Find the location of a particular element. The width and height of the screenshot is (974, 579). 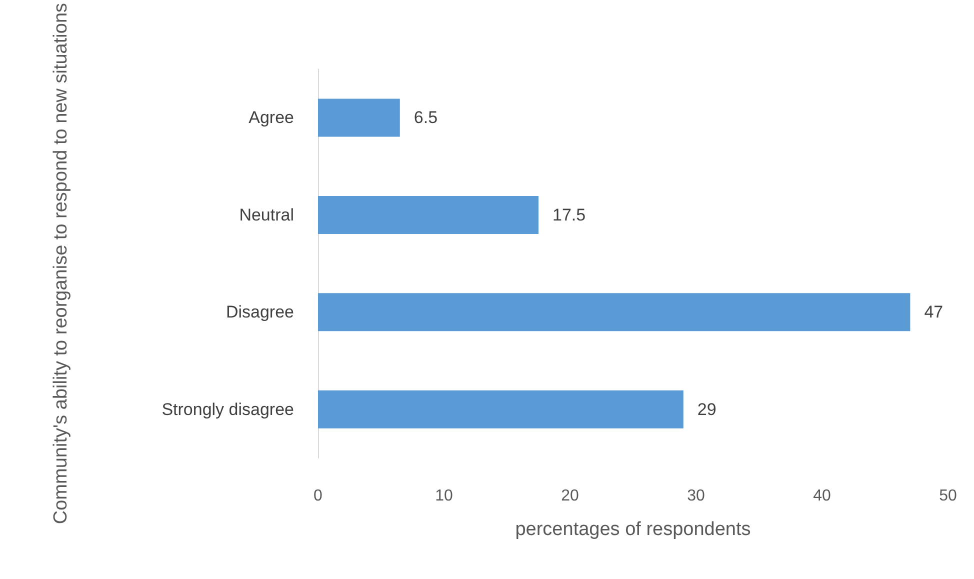

x-tick-label: 30 is located at coordinates (696, 496).